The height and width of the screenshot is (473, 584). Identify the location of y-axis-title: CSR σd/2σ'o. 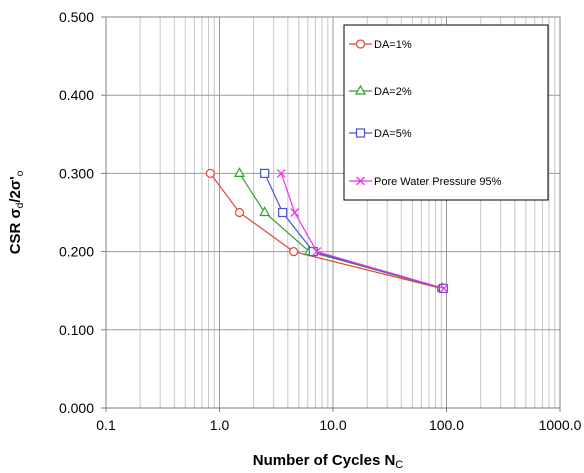
(16, 212).